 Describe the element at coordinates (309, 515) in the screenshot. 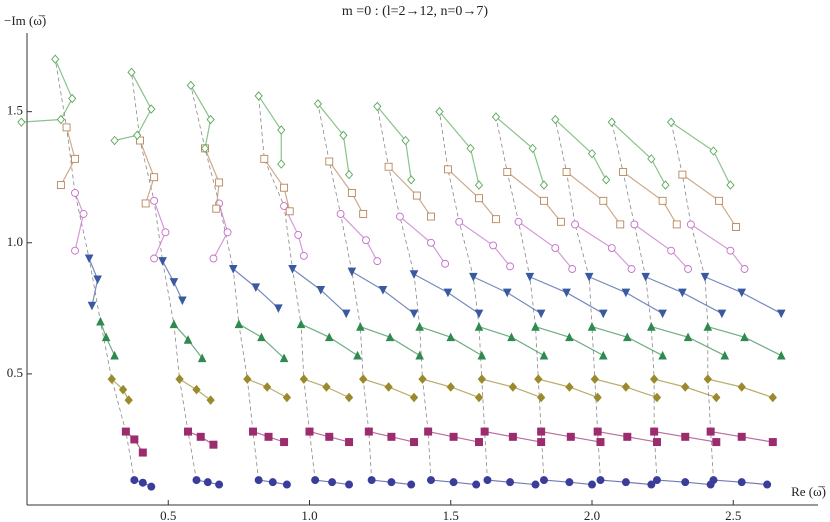

I see `x-tick-label: 1.0` at that location.